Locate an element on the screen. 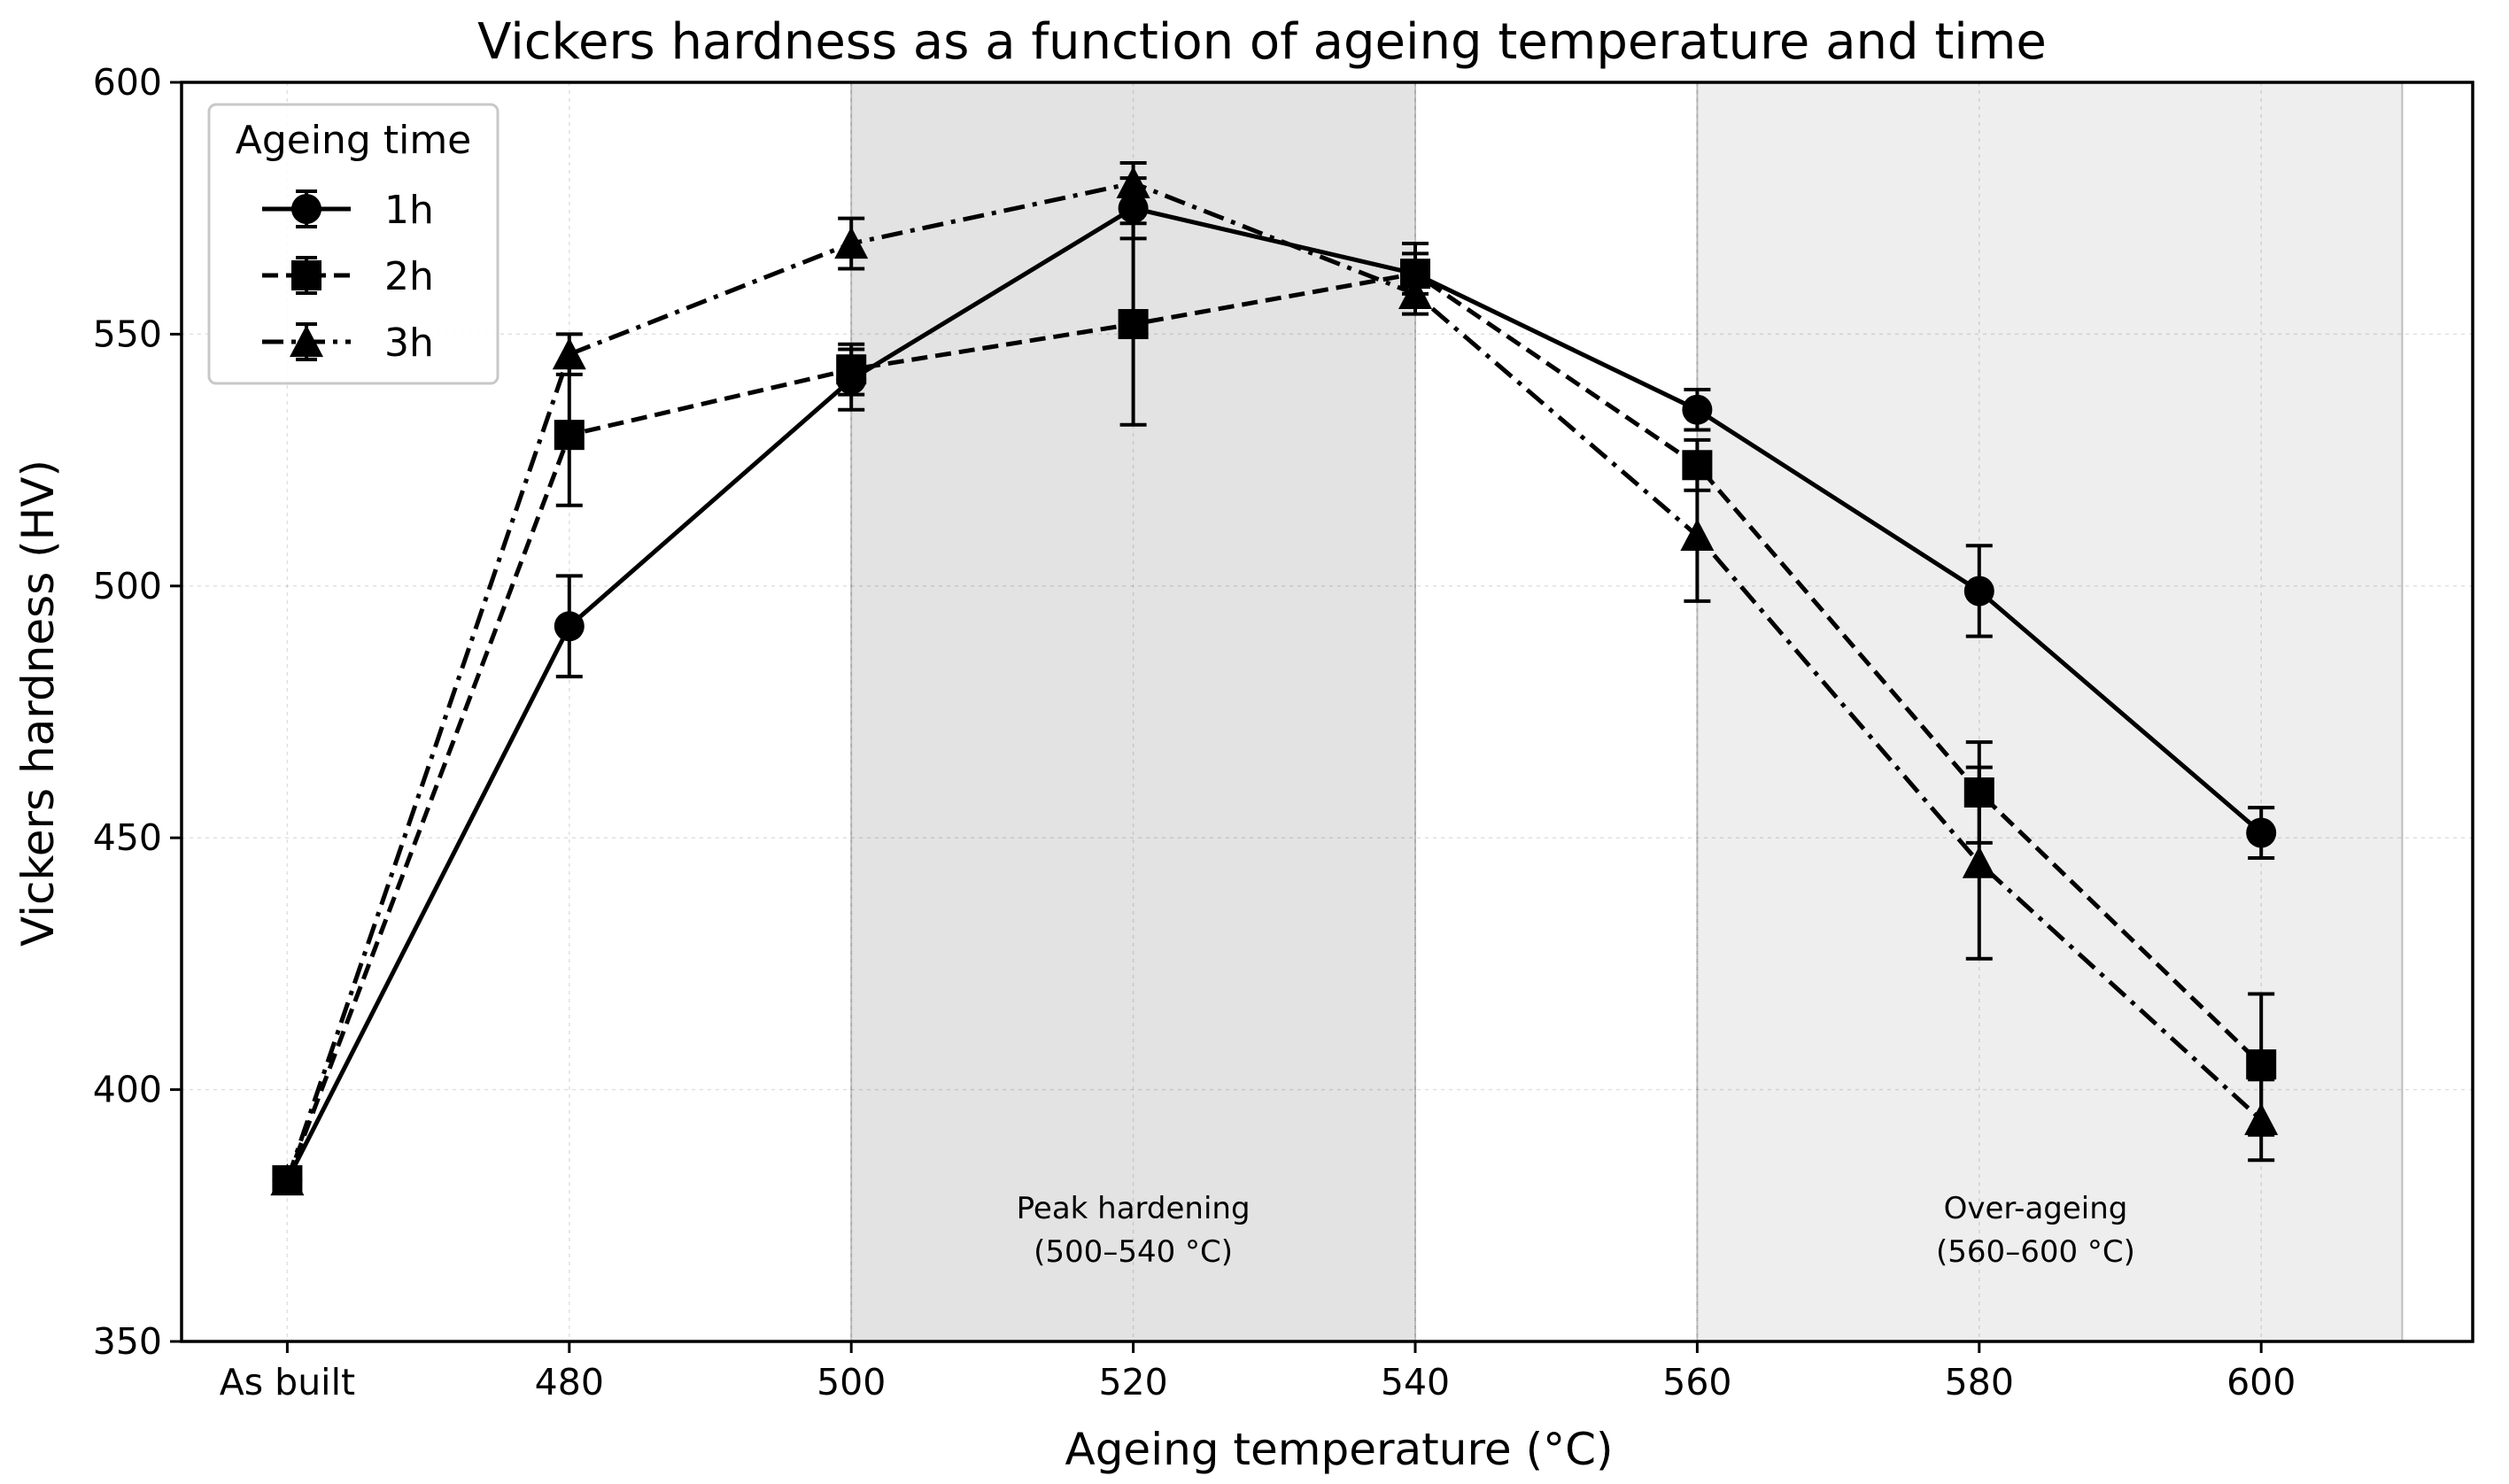  x-tick-label: 560 is located at coordinates (1696, 1382).